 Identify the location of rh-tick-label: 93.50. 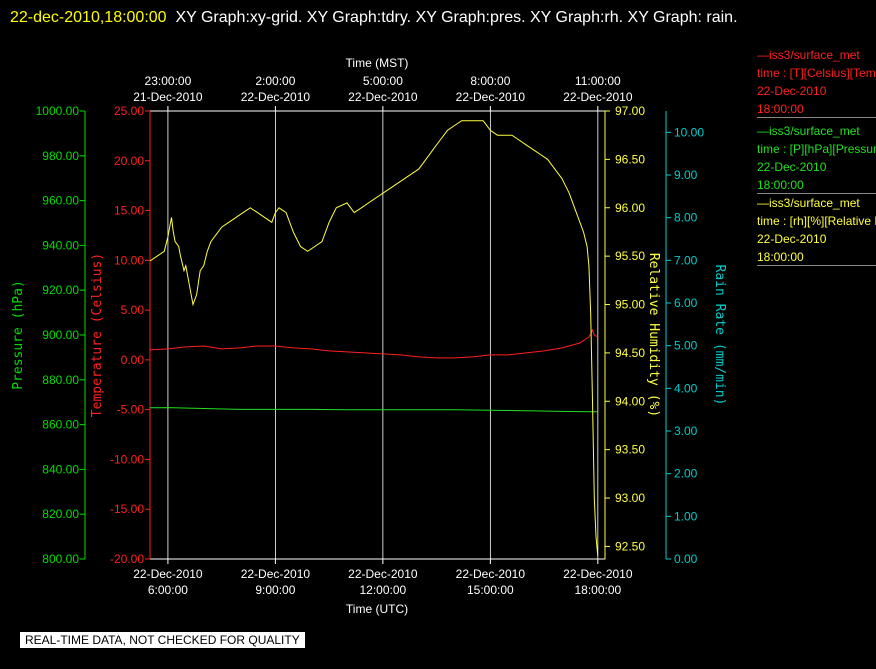
(630, 450).